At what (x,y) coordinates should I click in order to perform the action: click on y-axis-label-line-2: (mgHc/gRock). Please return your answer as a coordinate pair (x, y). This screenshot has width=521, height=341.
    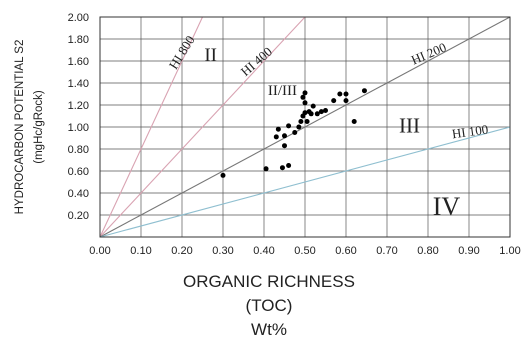
    Looking at the image, I should click on (39, 127).